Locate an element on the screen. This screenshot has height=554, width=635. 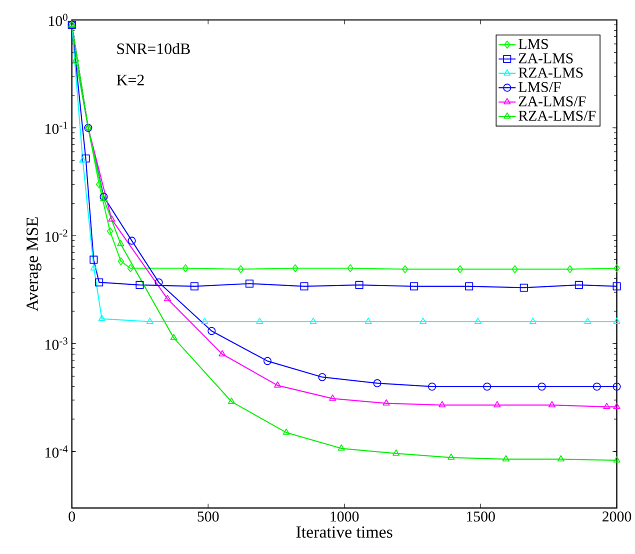
legend-label: ZA-LMS/F is located at coordinates (552, 101).